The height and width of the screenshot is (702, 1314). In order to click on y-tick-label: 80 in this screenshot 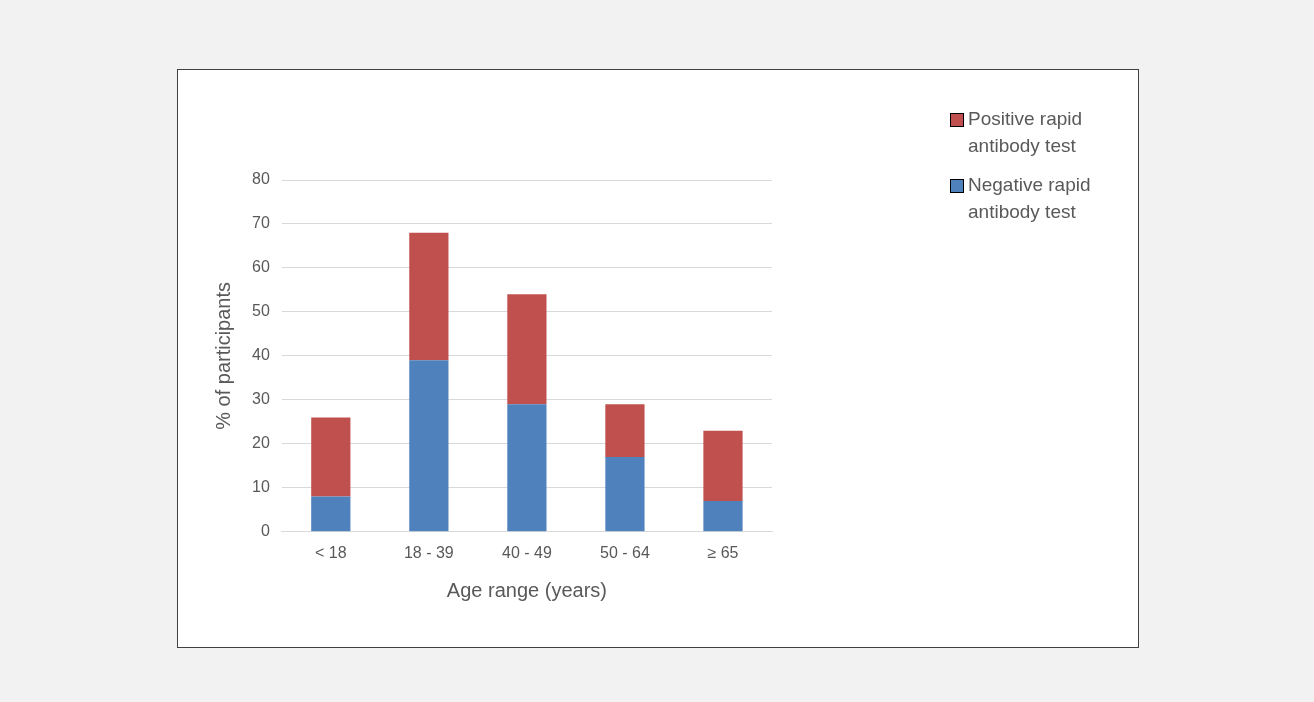, I will do `click(261, 179)`.